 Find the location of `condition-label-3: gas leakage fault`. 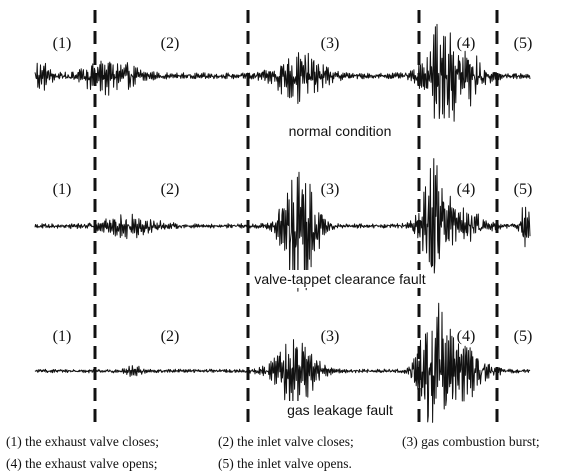

condition-label-3: gas leakage fault is located at coordinates (340, 410).